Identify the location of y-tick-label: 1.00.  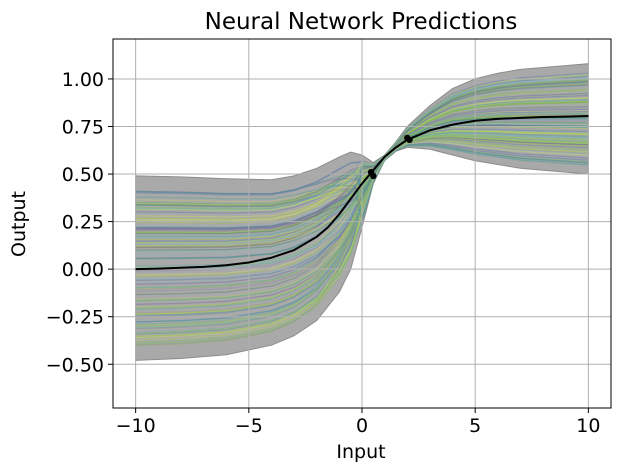
(83, 80).